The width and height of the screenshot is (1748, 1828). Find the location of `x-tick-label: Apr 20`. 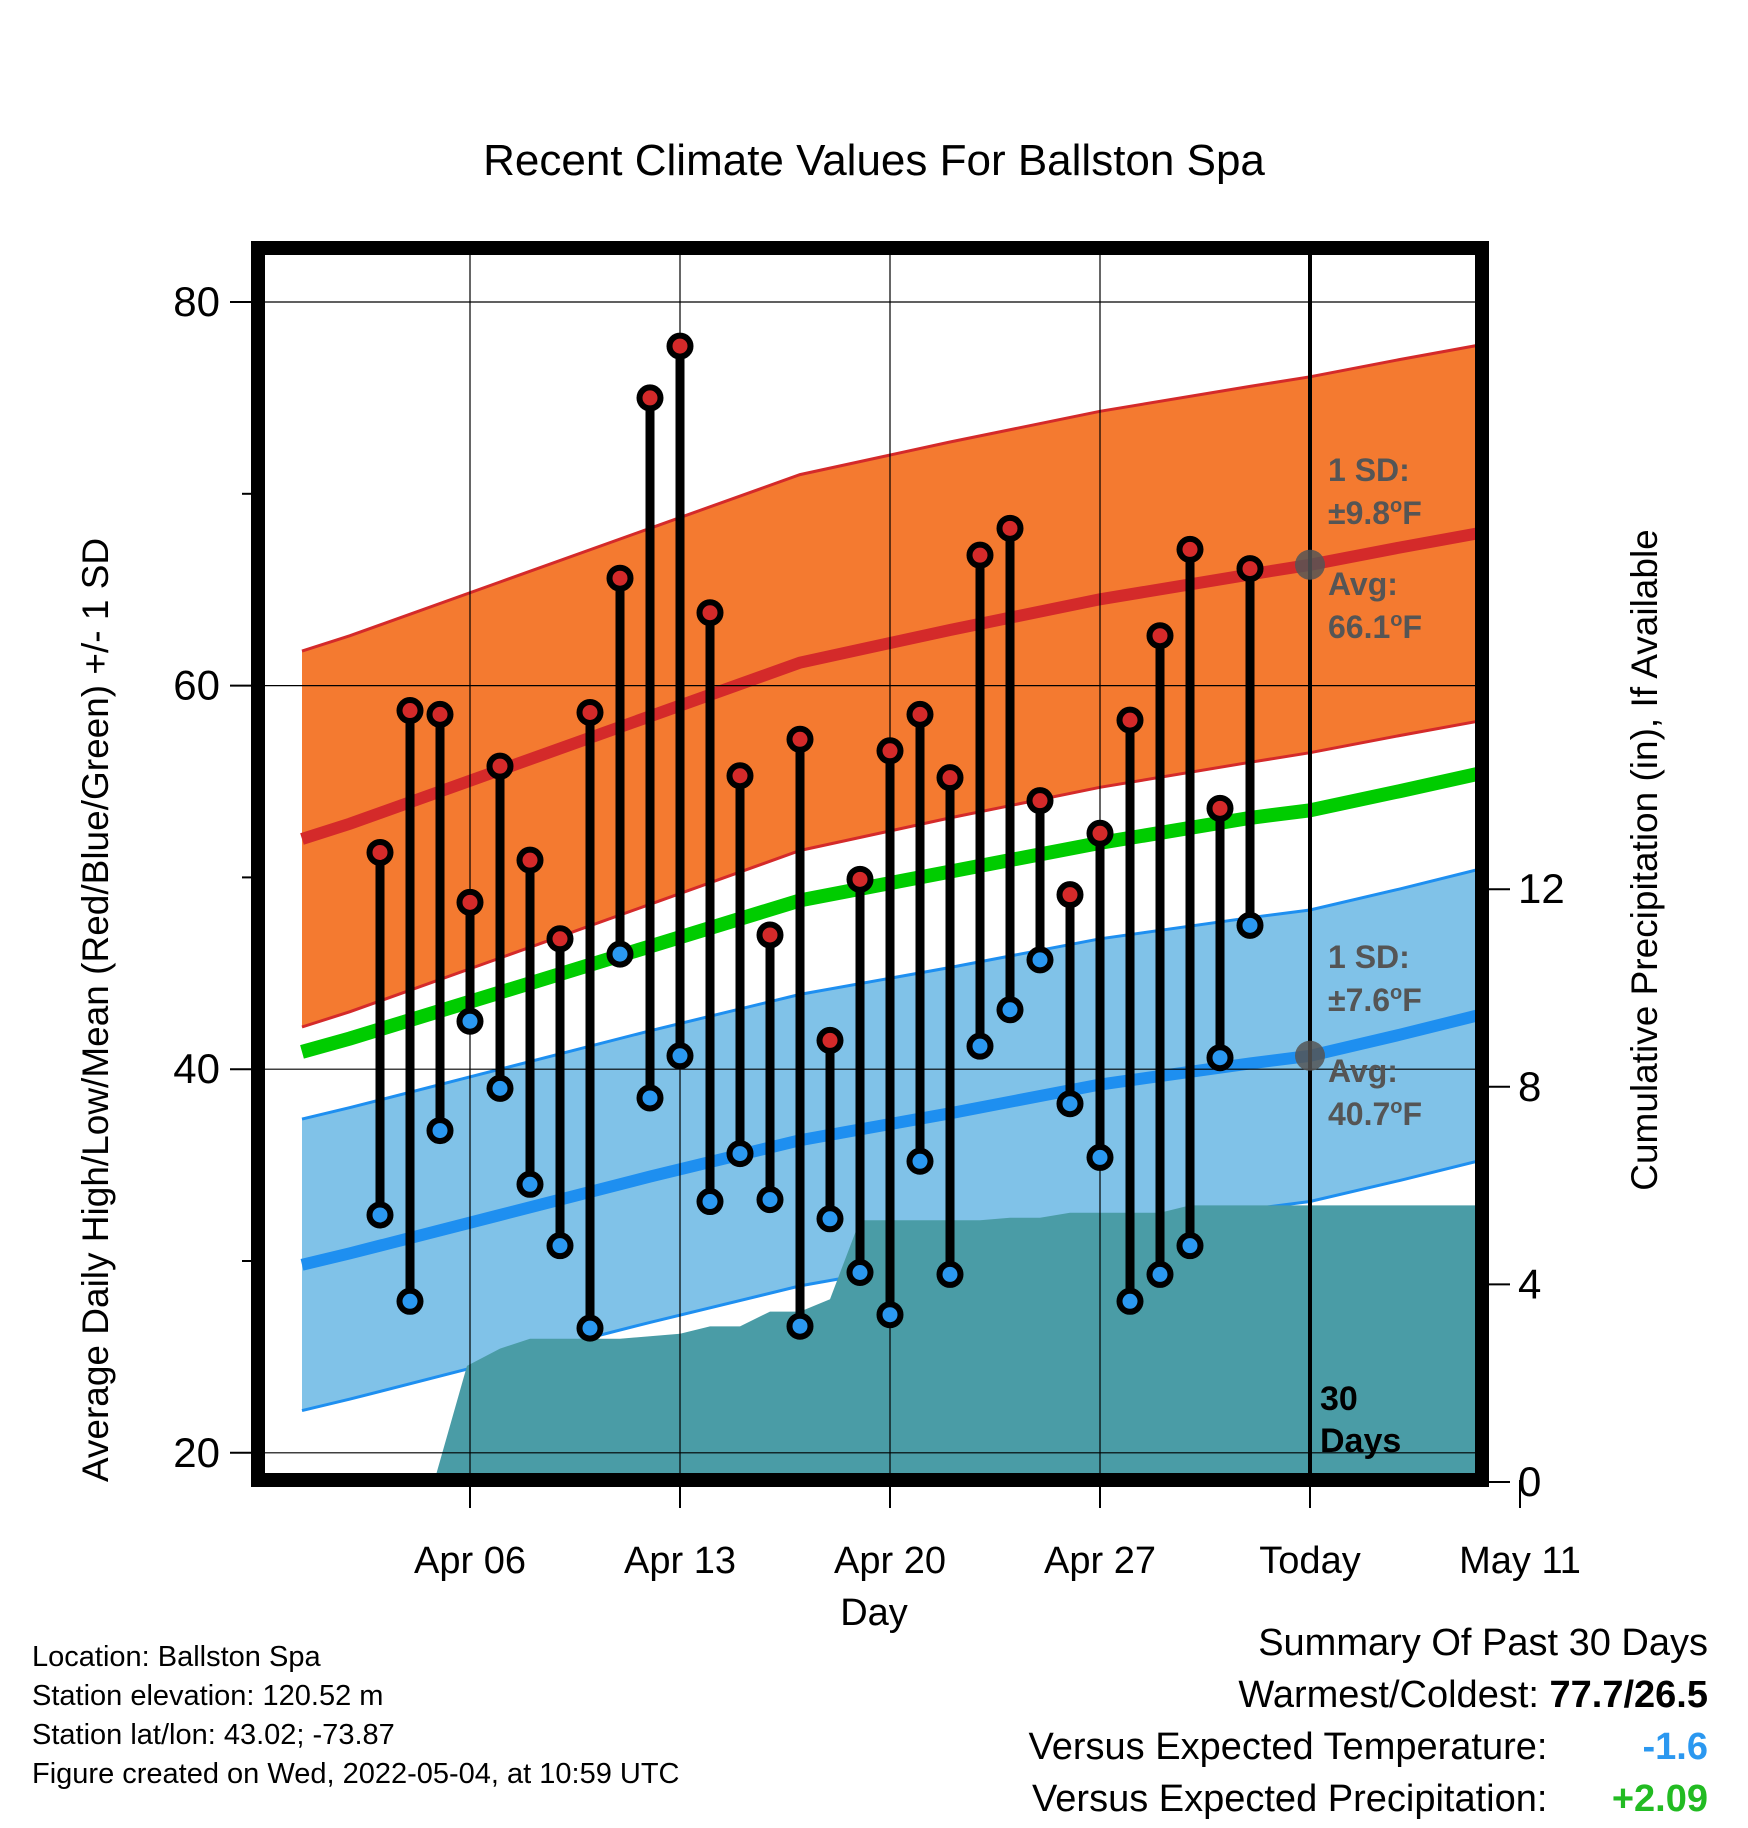

x-tick-label: Apr 20 is located at coordinates (890, 1561).